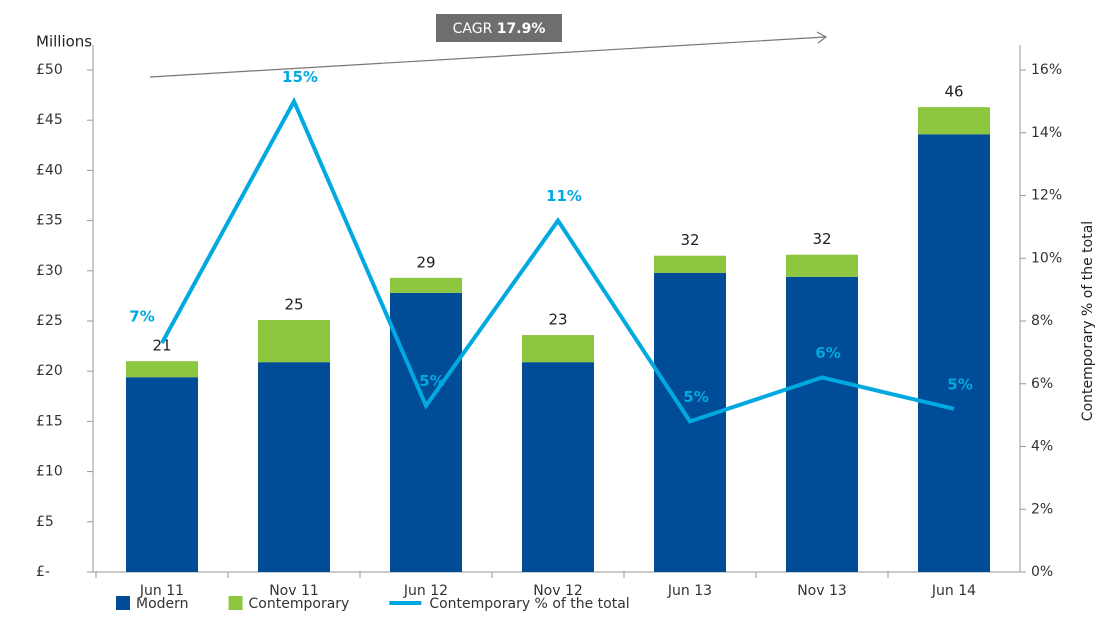 Image resolution: width=1097 pixels, height=639 pixels. I want to click on y2-tick-label: 14%, so click(1046, 133).